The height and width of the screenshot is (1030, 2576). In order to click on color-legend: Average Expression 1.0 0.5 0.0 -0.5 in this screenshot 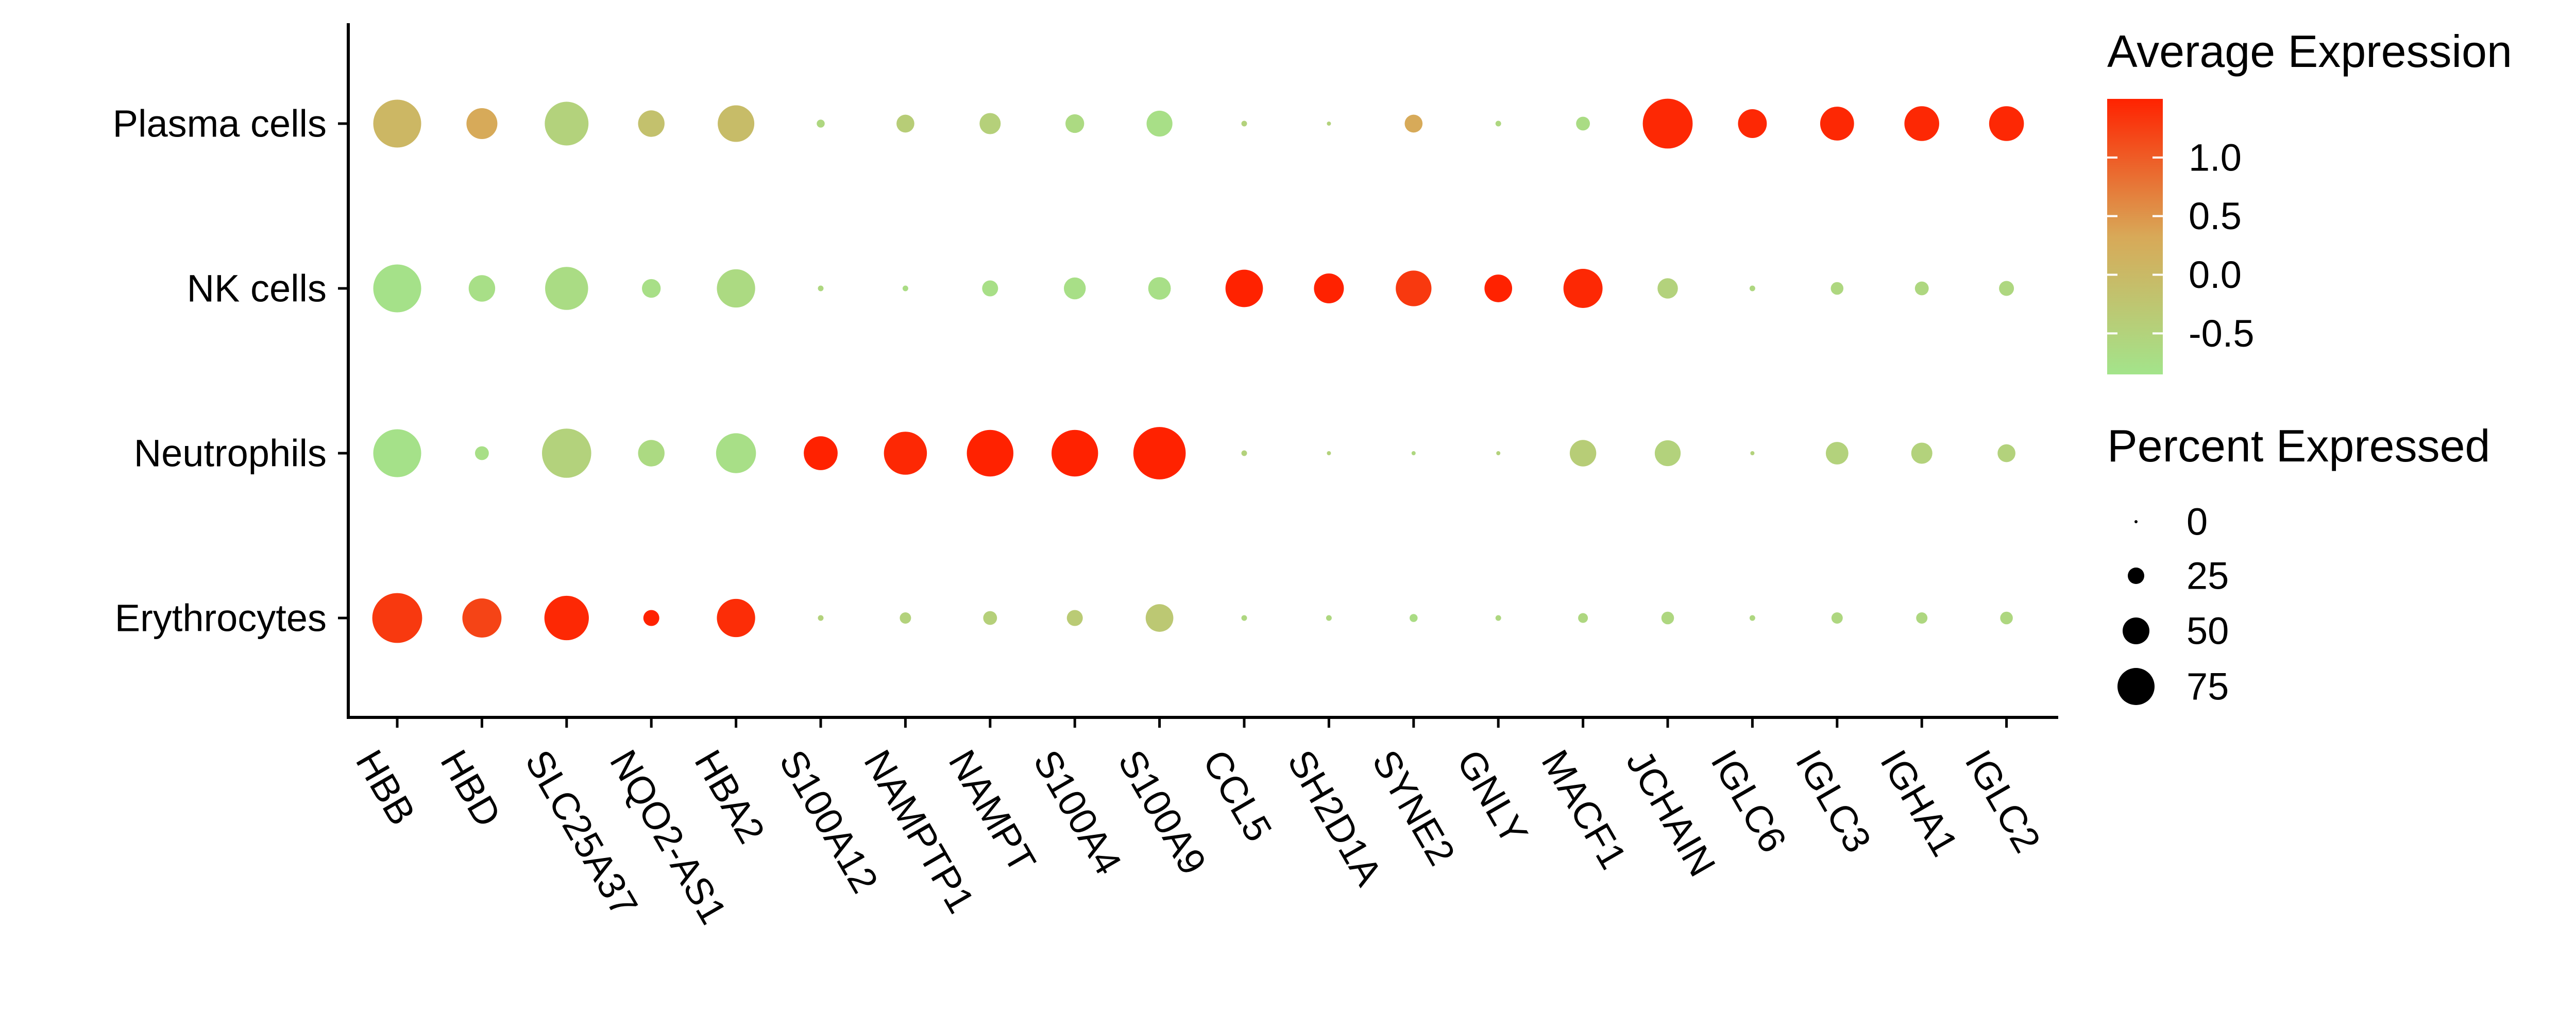, I will do `click(2309, 200)`.